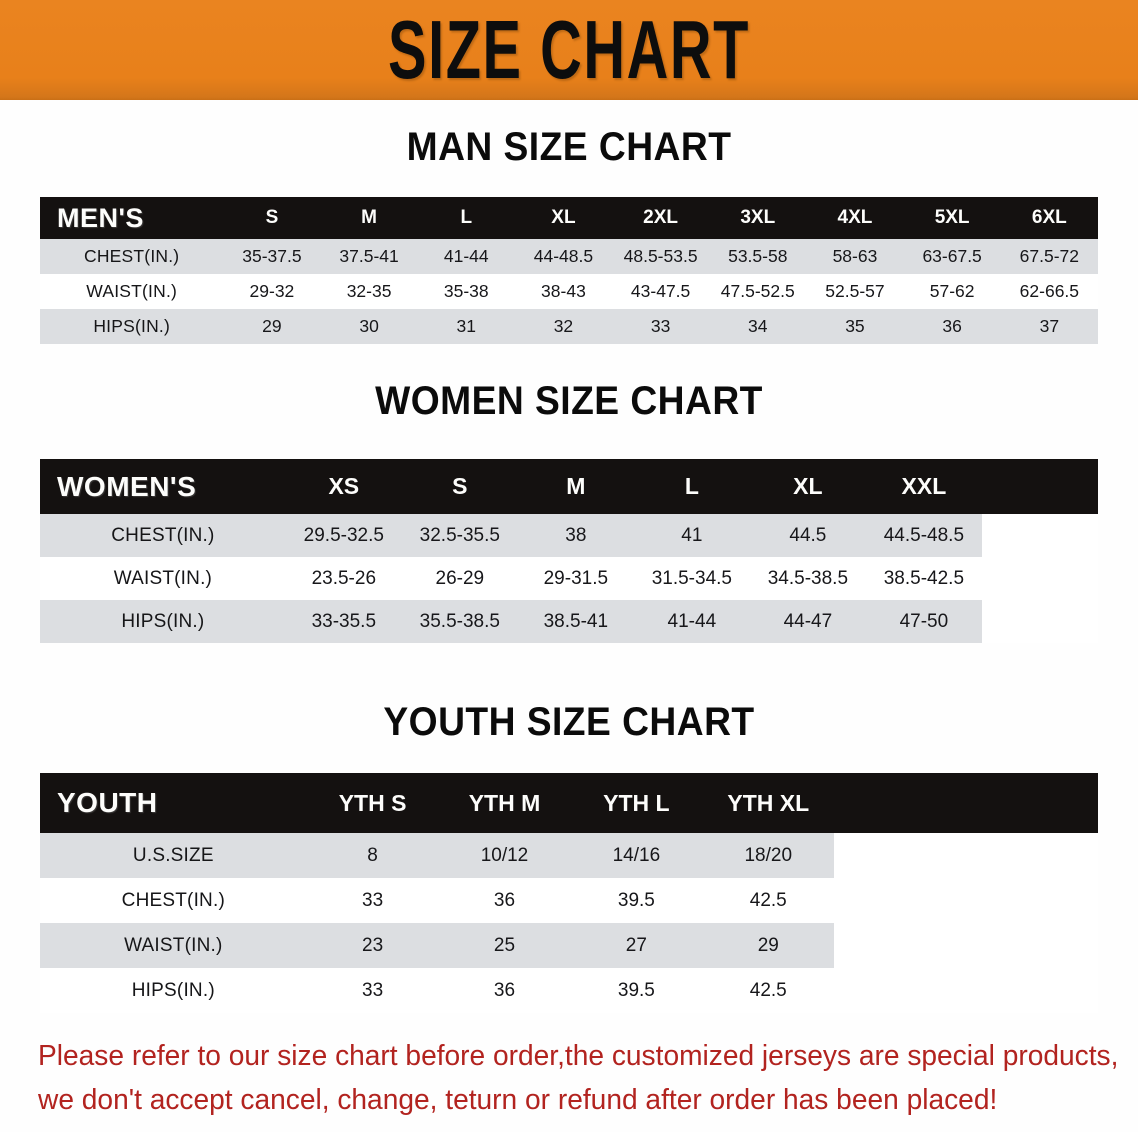 The image size is (1138, 1132). What do you see at coordinates (343, 535) in the screenshot?
I see `measurement-value: 29.5-32.5` at bounding box center [343, 535].